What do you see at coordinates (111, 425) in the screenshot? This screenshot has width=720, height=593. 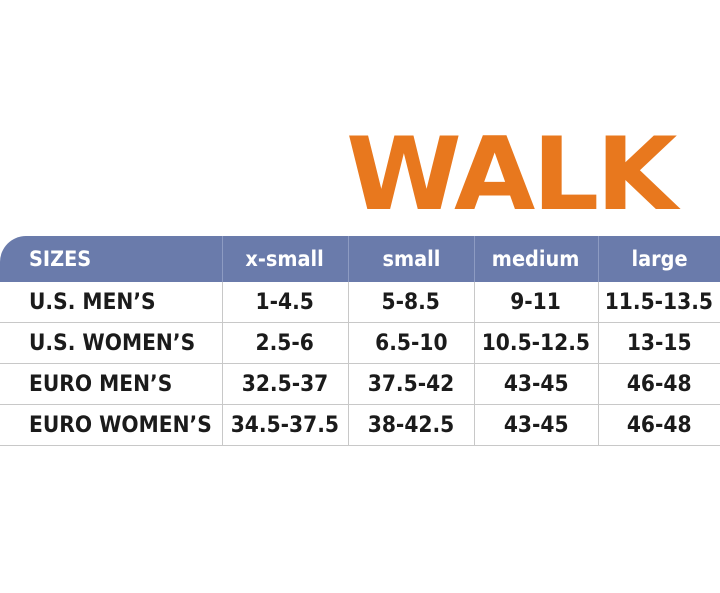 I see `row-label: EURO WOMEN’S` at bounding box center [111, 425].